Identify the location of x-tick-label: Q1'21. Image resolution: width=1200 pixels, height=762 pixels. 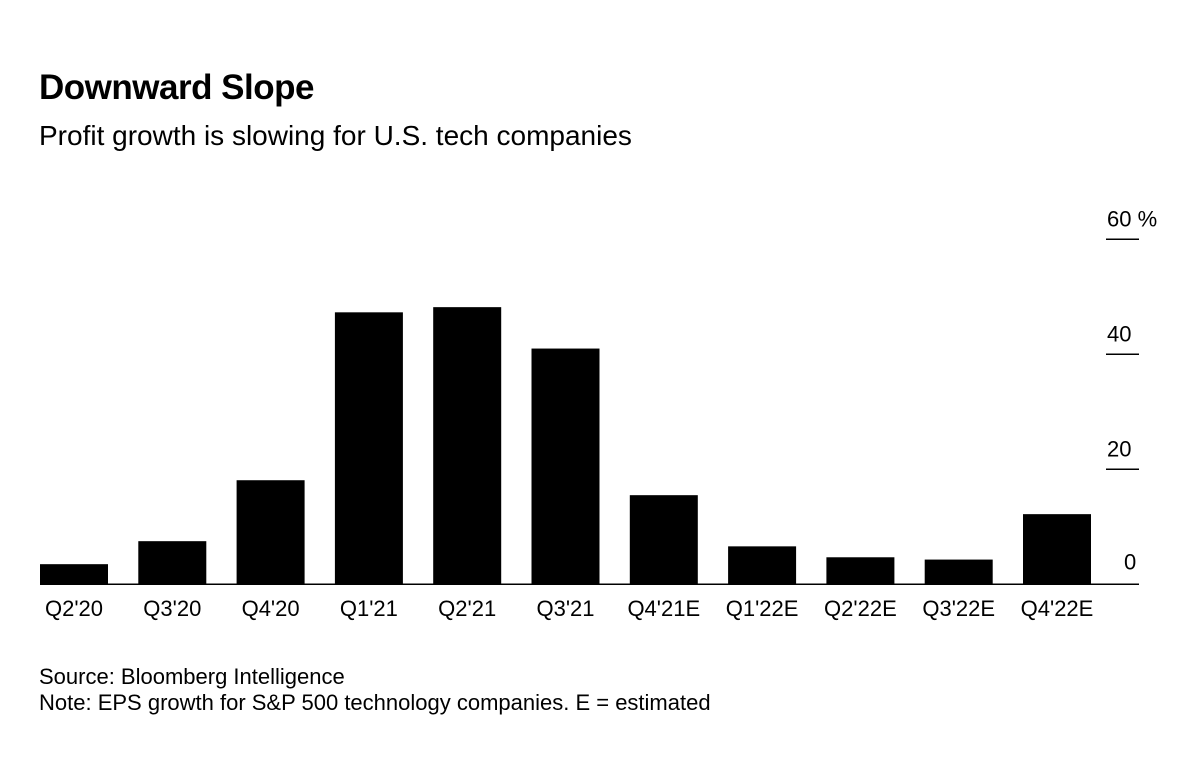
(369, 608).